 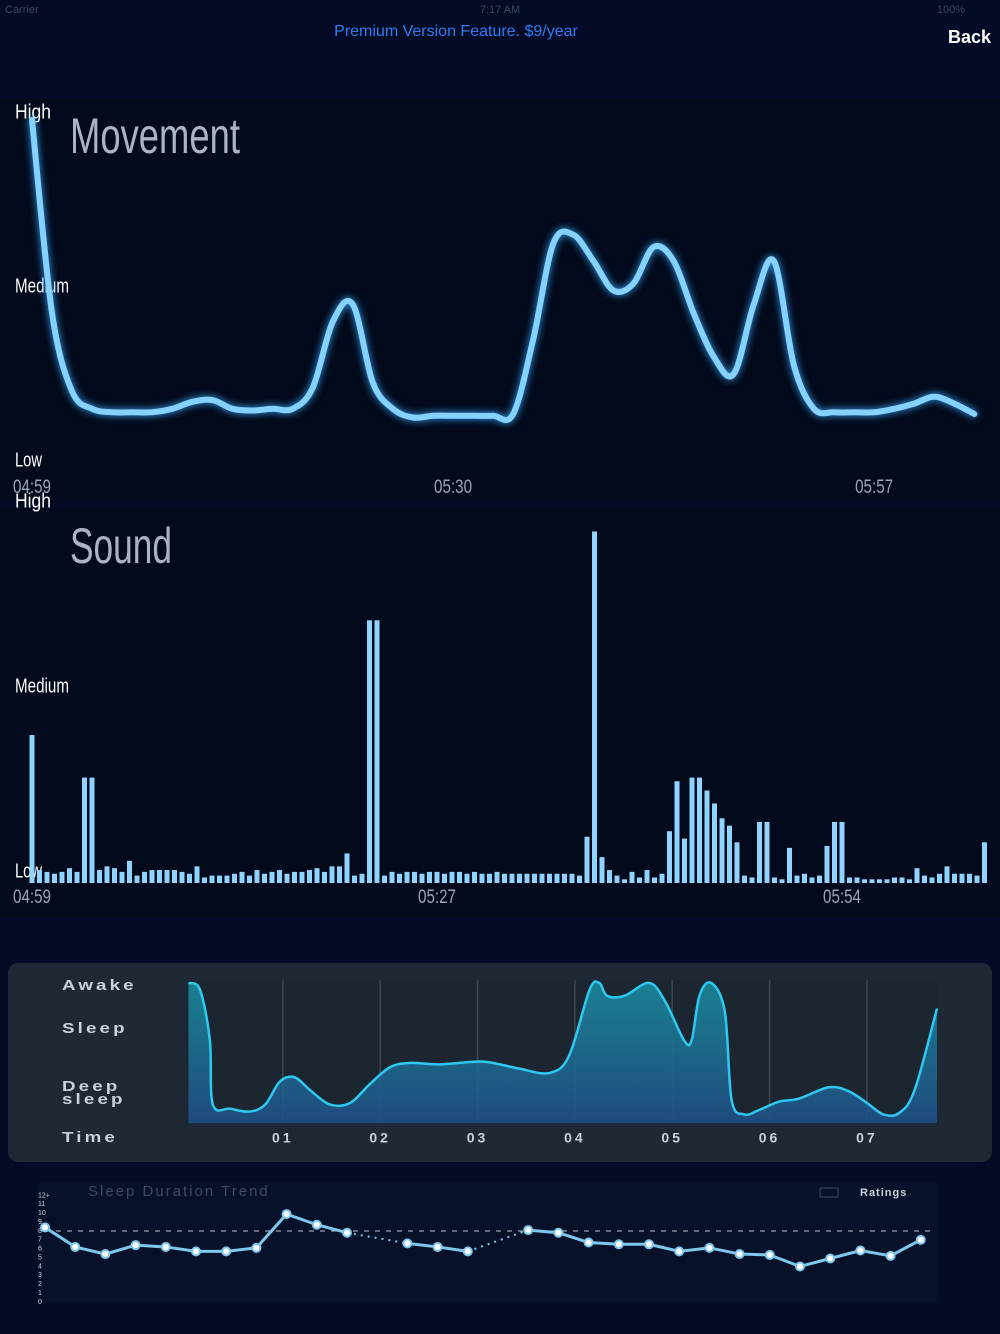 I want to click on y-tick-label: 0, so click(x=40, y=1302).